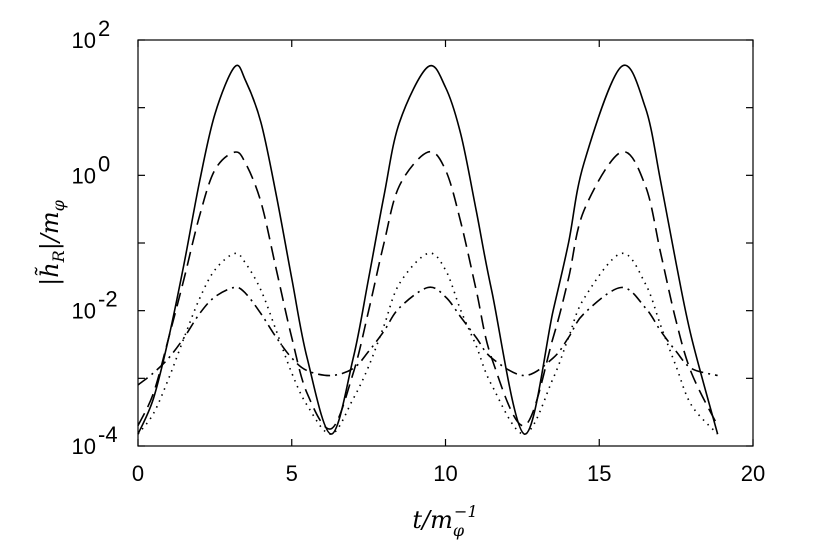 The image size is (830, 543). I want to click on x-tick-label: 5, so click(292, 473).